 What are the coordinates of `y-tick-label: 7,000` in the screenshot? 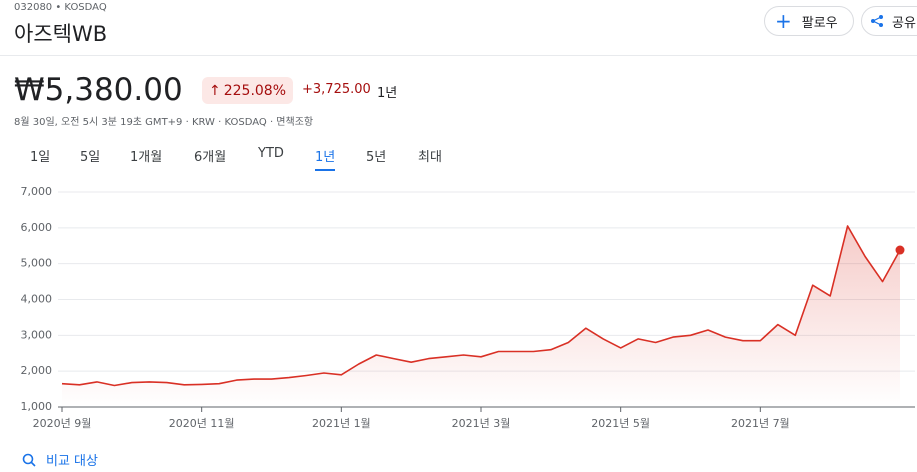 It's located at (37, 191).